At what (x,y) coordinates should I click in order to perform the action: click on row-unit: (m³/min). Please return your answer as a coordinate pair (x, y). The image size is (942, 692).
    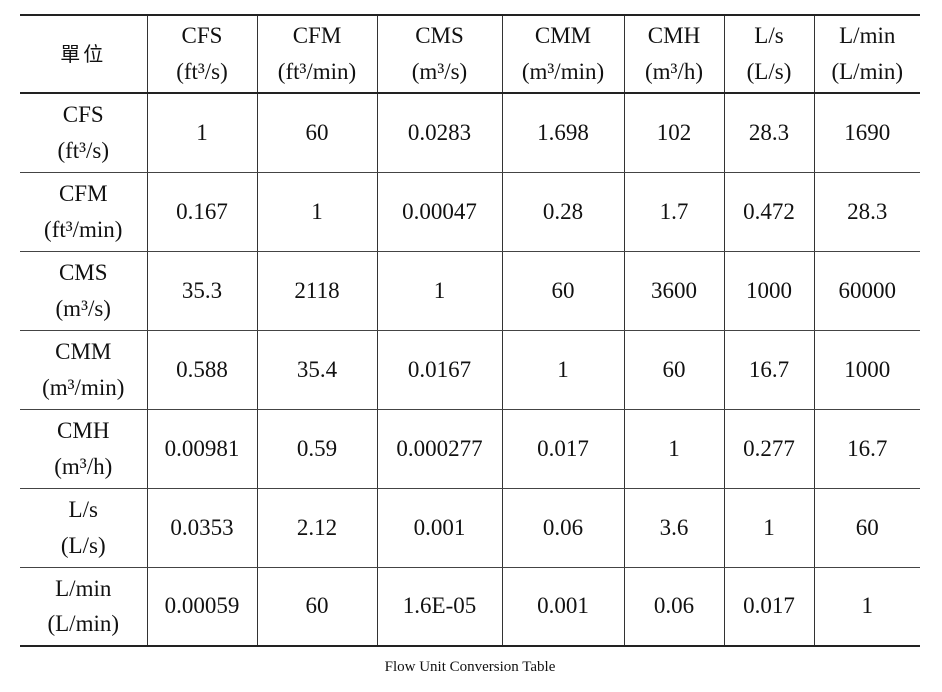
    Looking at the image, I should click on (83, 387).